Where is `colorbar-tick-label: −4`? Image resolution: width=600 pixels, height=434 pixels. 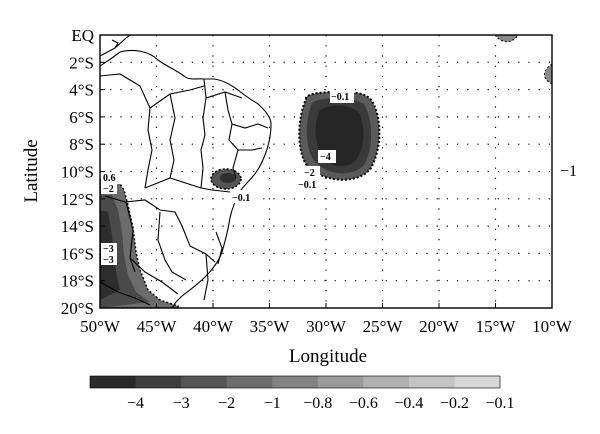
colorbar-tick-label: −4 is located at coordinates (135, 403).